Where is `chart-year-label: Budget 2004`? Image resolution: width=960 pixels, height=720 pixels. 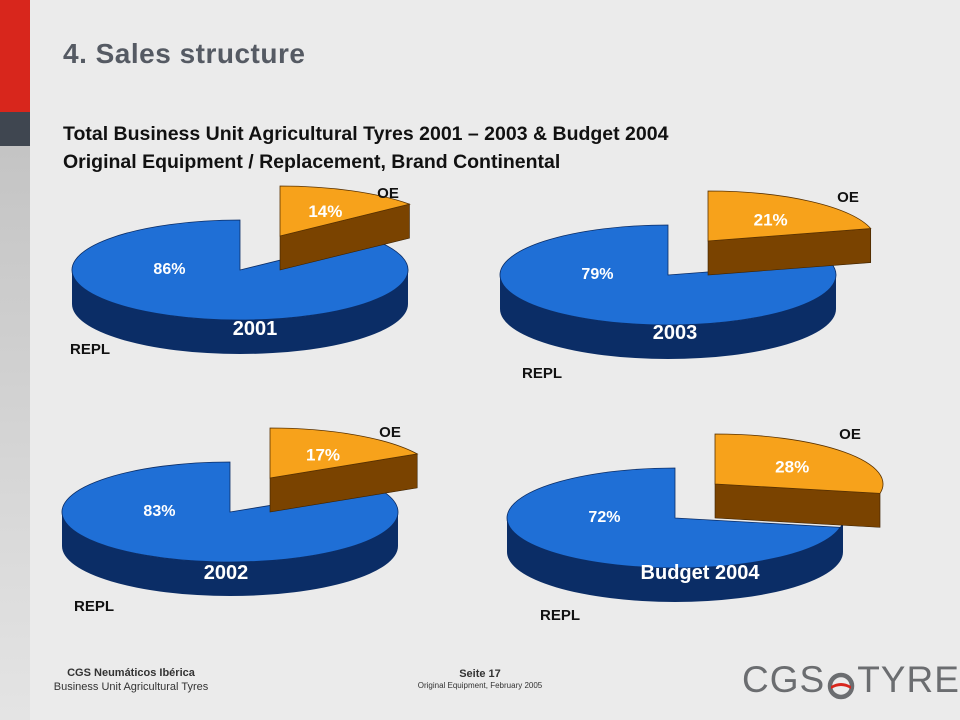 chart-year-label: Budget 2004 is located at coordinates (701, 573).